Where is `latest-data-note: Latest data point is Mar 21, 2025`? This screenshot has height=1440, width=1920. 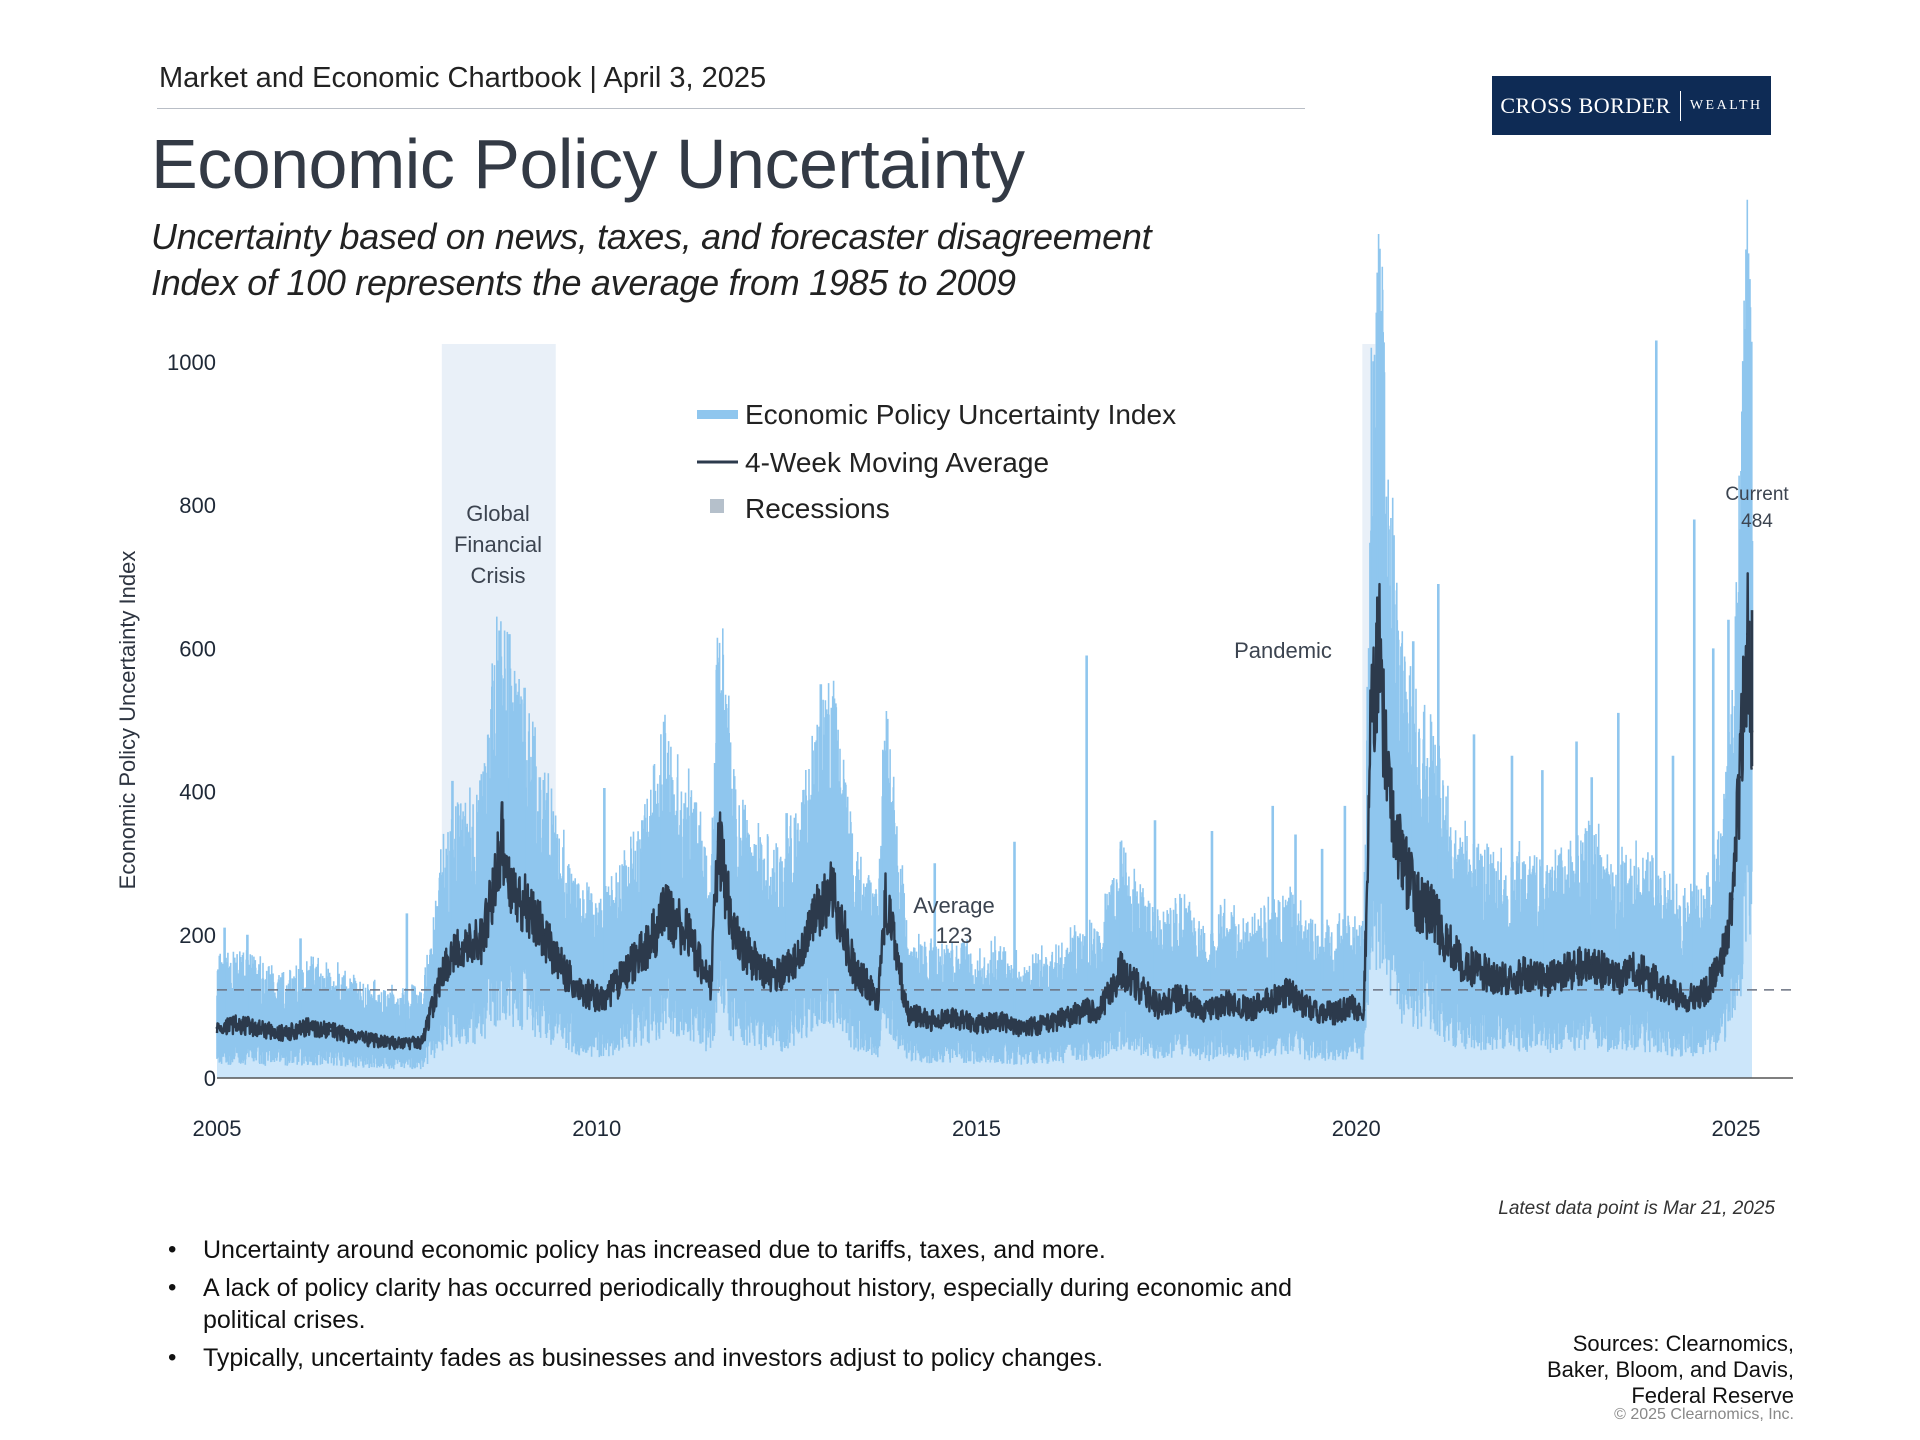 latest-data-note: Latest data point is Mar 21, 2025 is located at coordinates (1636, 1208).